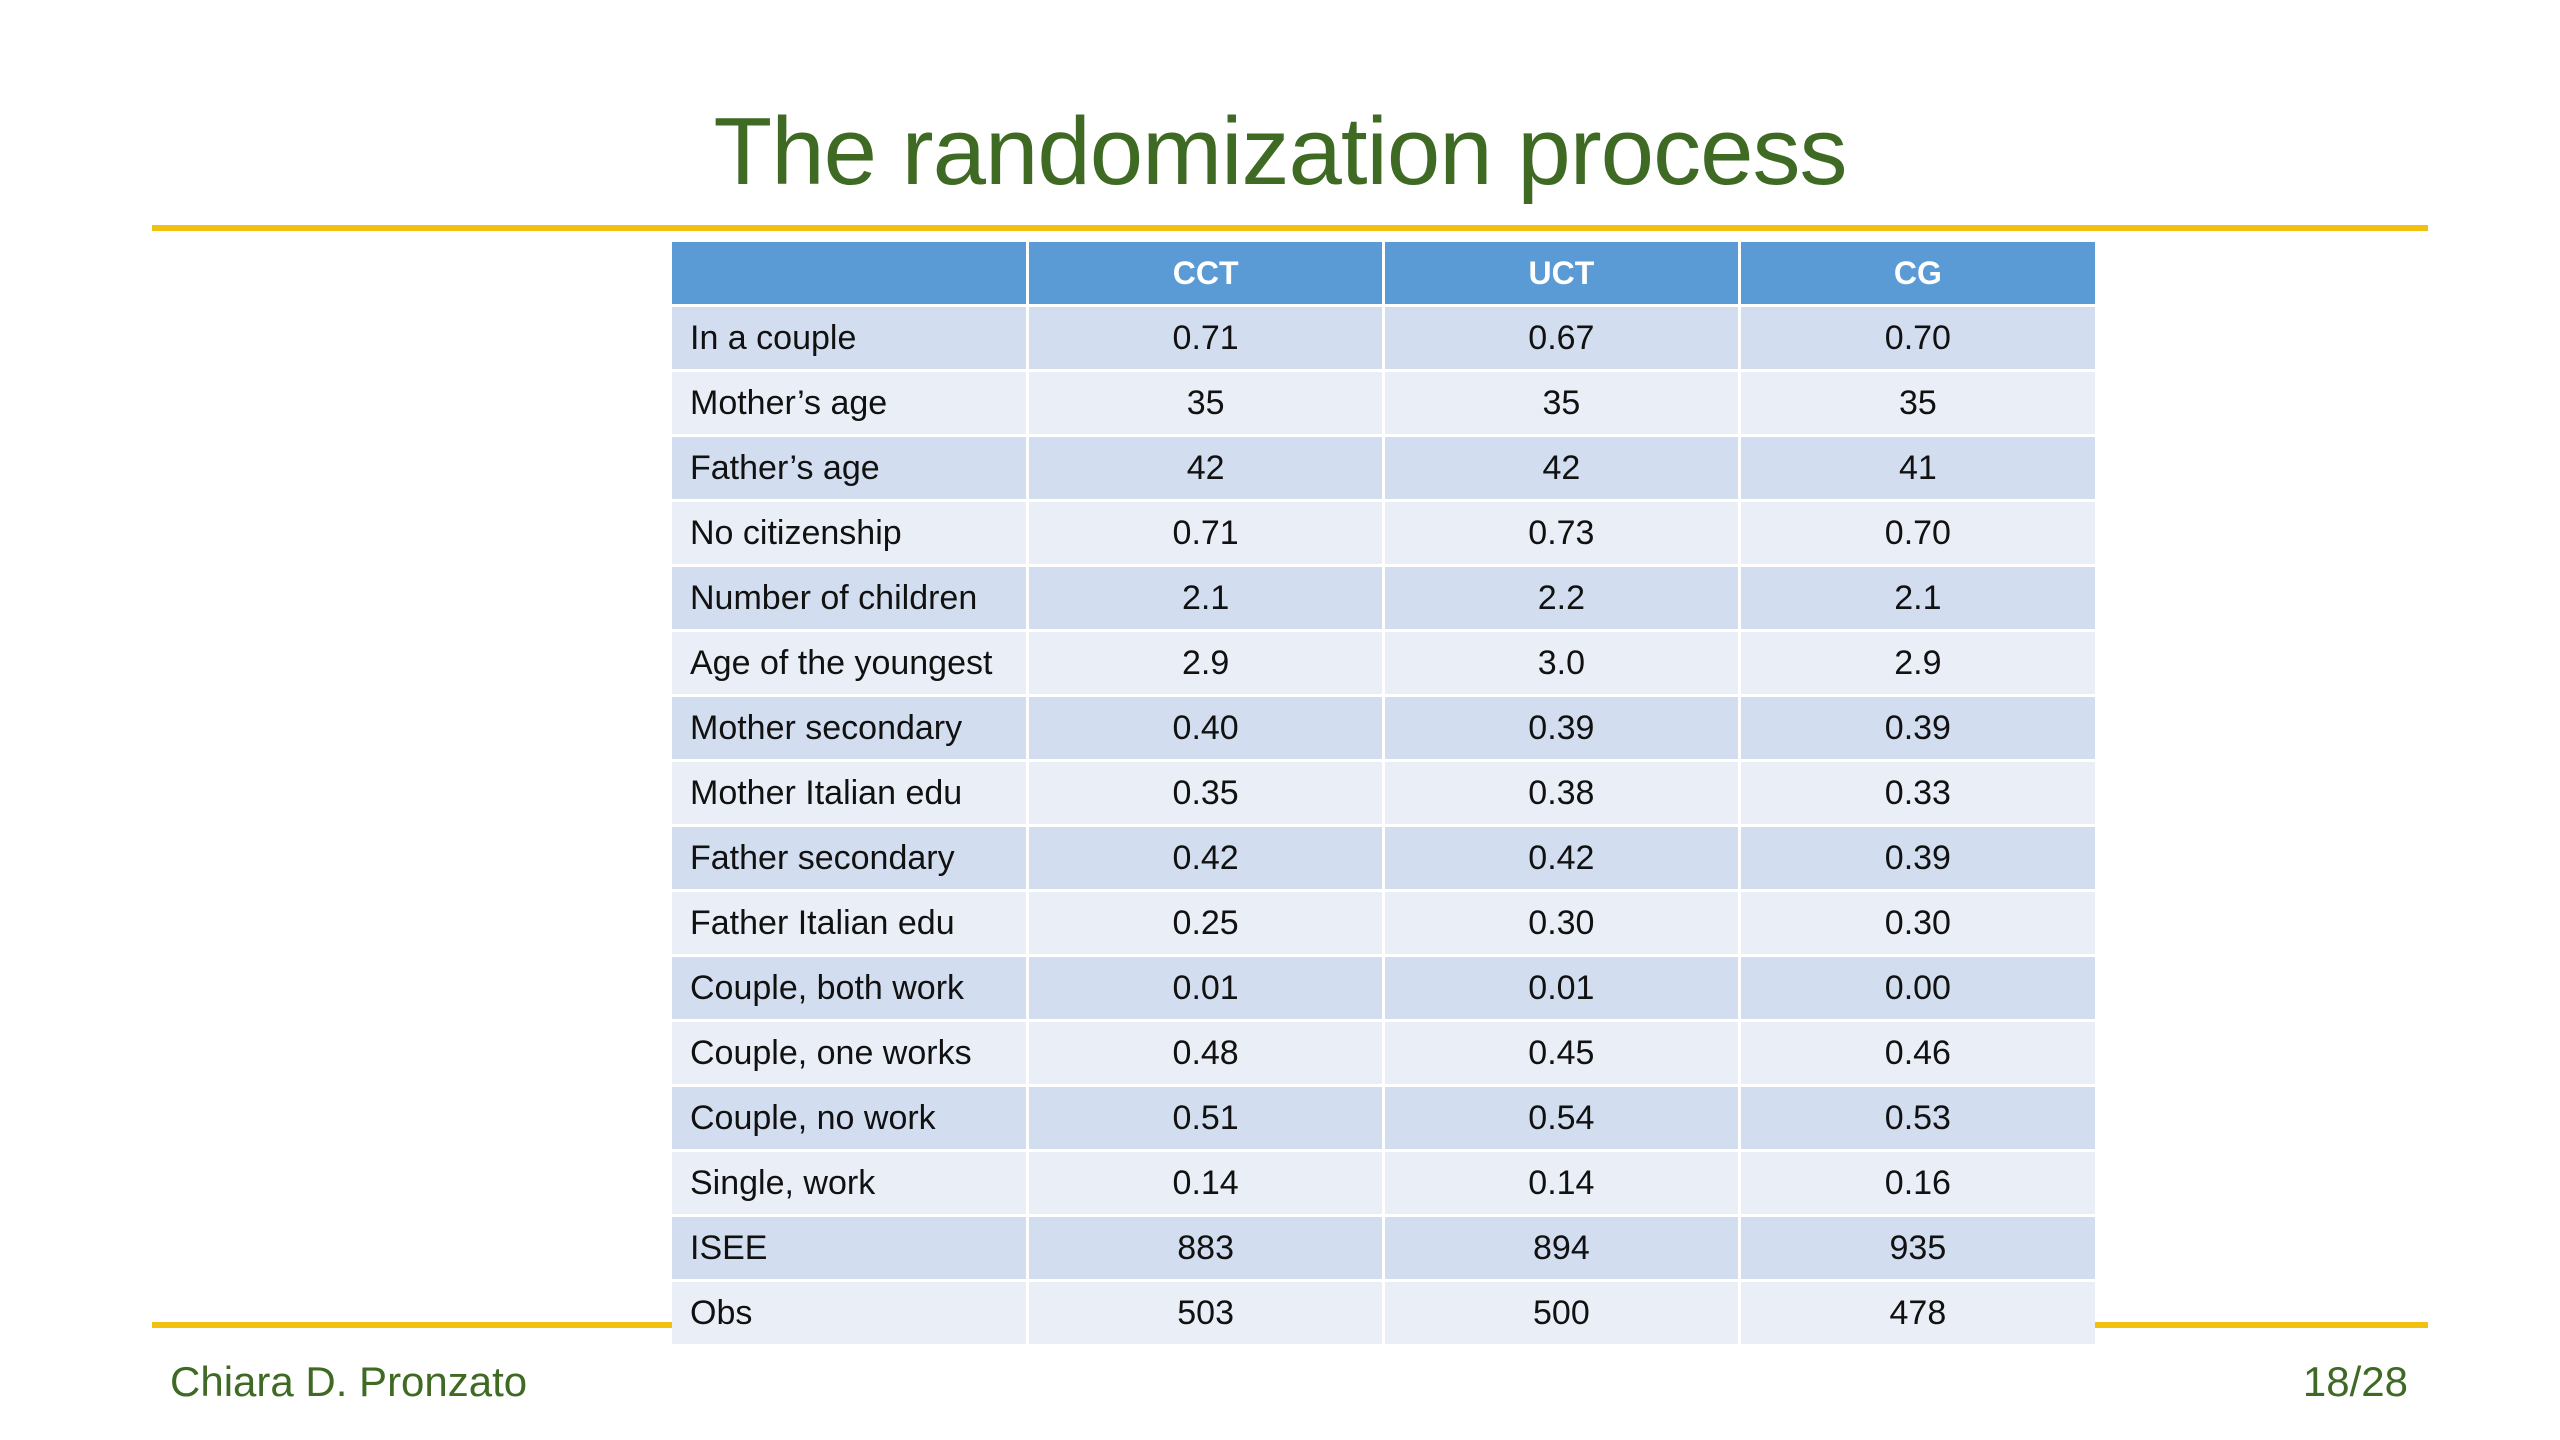  I want to click on cell-cct: 42, so click(1206, 468).